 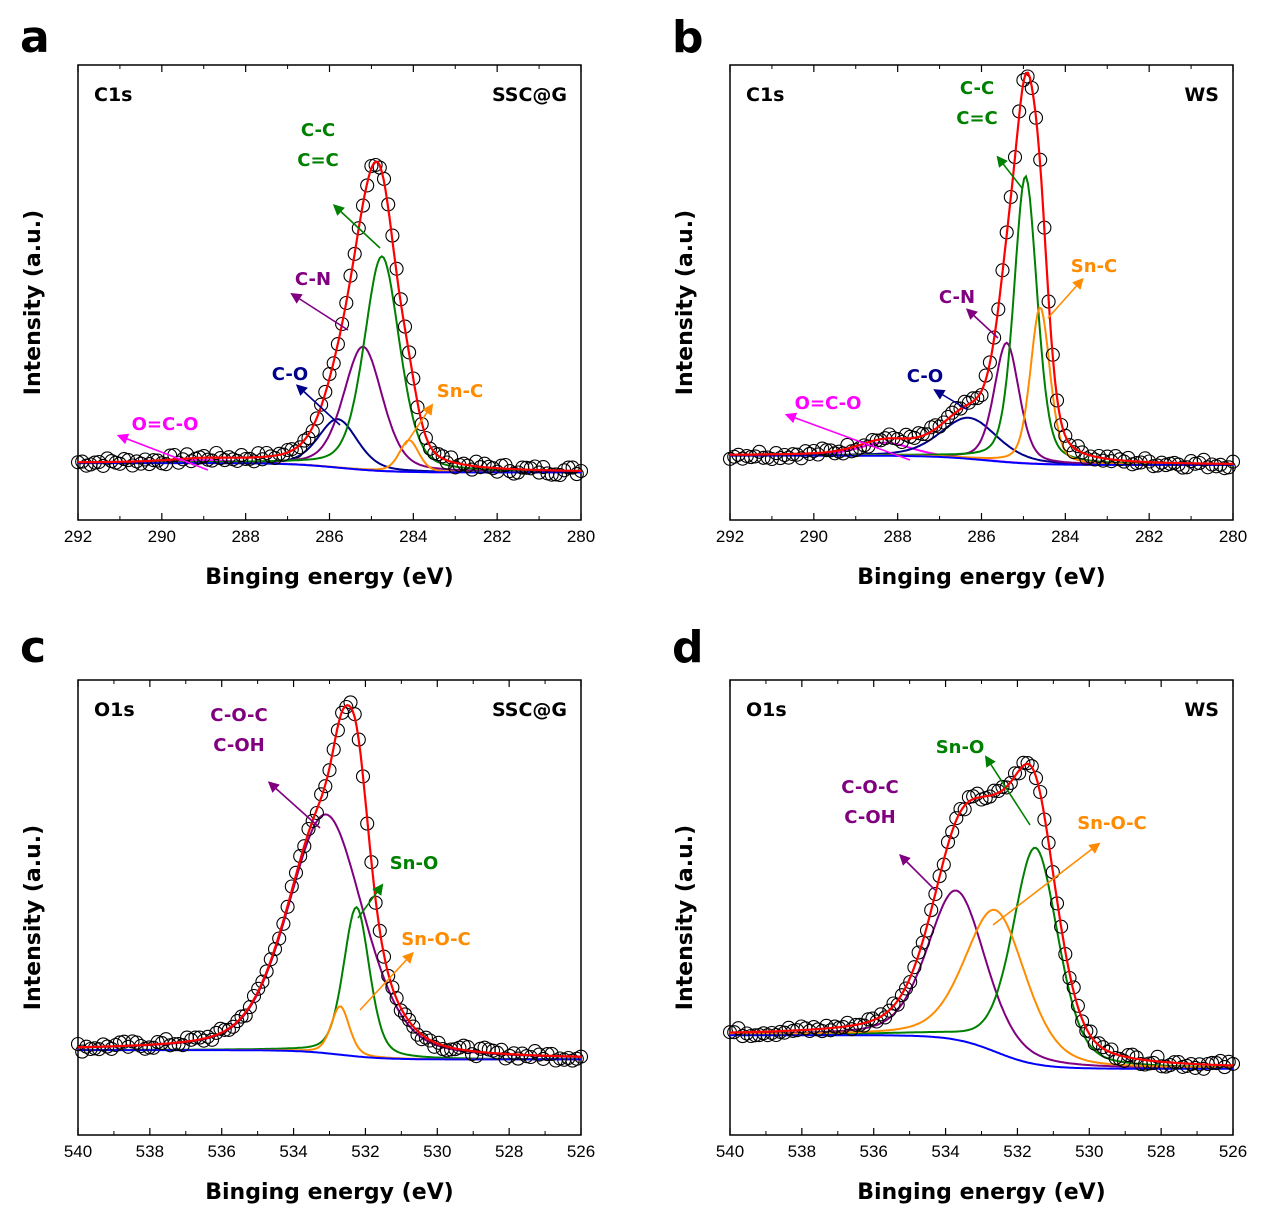 What do you see at coordinates (413, 536) in the screenshot?
I see `x-tick-label: 284` at bounding box center [413, 536].